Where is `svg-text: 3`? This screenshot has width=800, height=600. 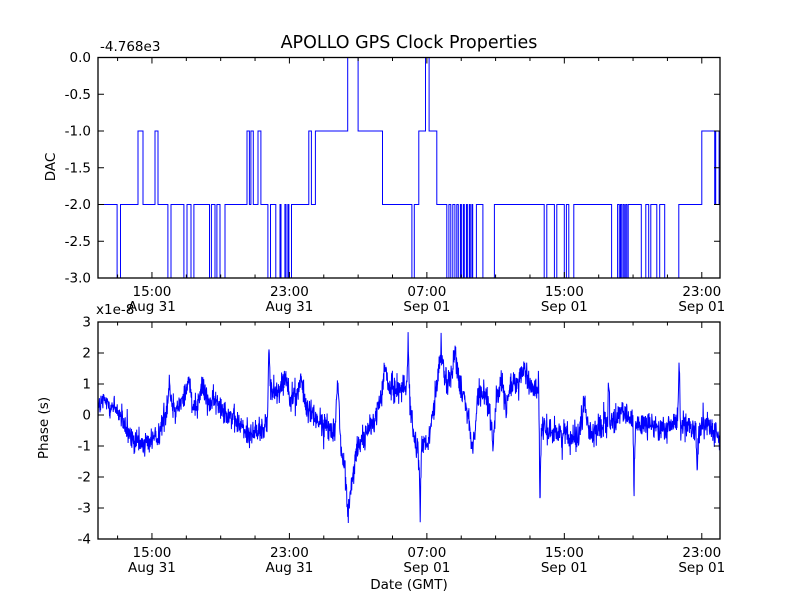 svg-text: 3 is located at coordinates (86, 323).